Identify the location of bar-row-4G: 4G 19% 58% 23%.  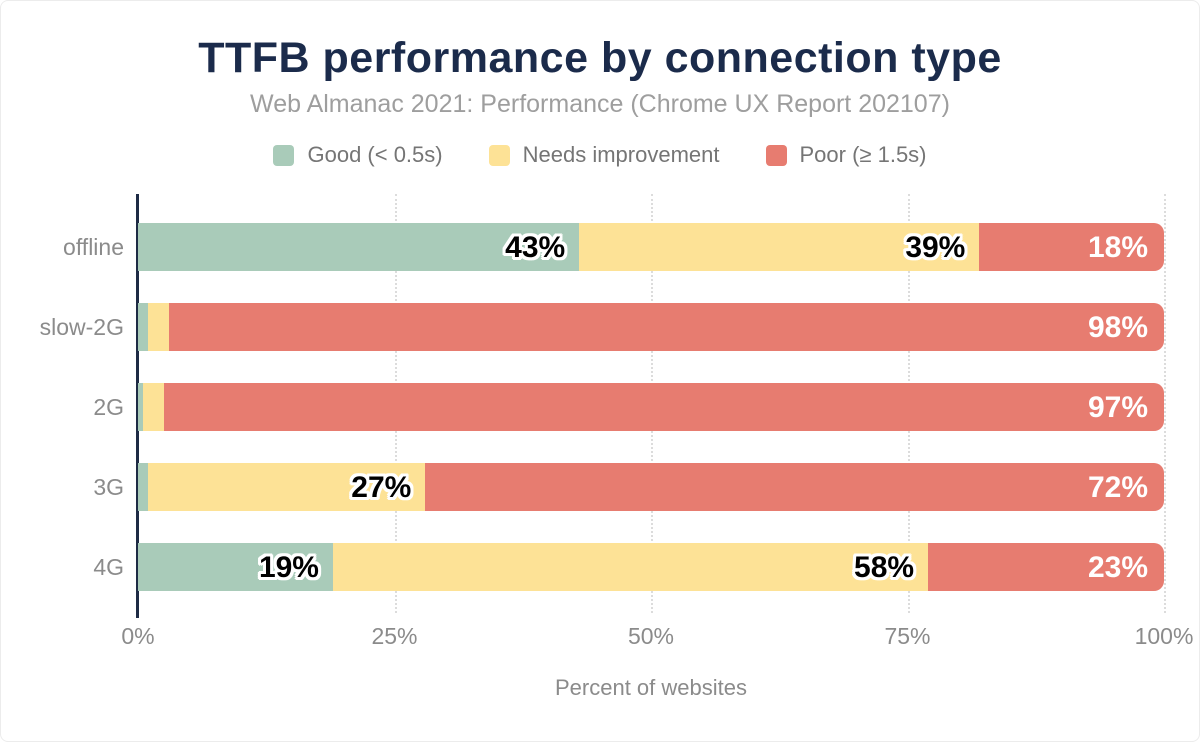
(600, 567).